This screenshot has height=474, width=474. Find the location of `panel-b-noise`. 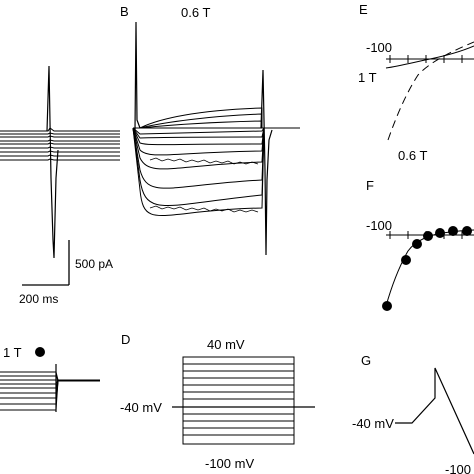

panel-b-noise is located at coordinates (204, 185).